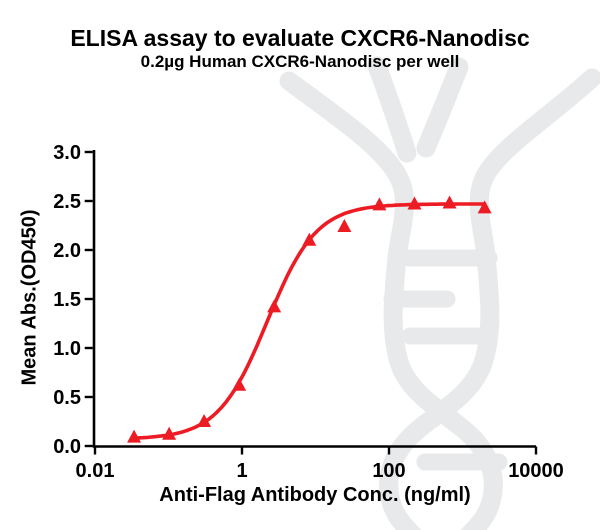 This screenshot has height=530, width=600. I want to click on x-axis-label: Anti-Flag Antibody Conc. (ng/ml), so click(315, 495).